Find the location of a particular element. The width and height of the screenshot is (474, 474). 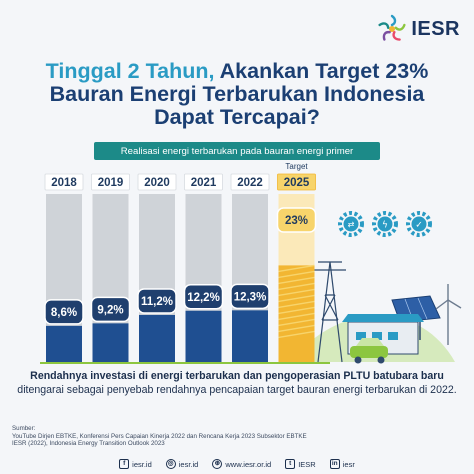

data-label-2018: 8,6% is located at coordinates (64, 313).